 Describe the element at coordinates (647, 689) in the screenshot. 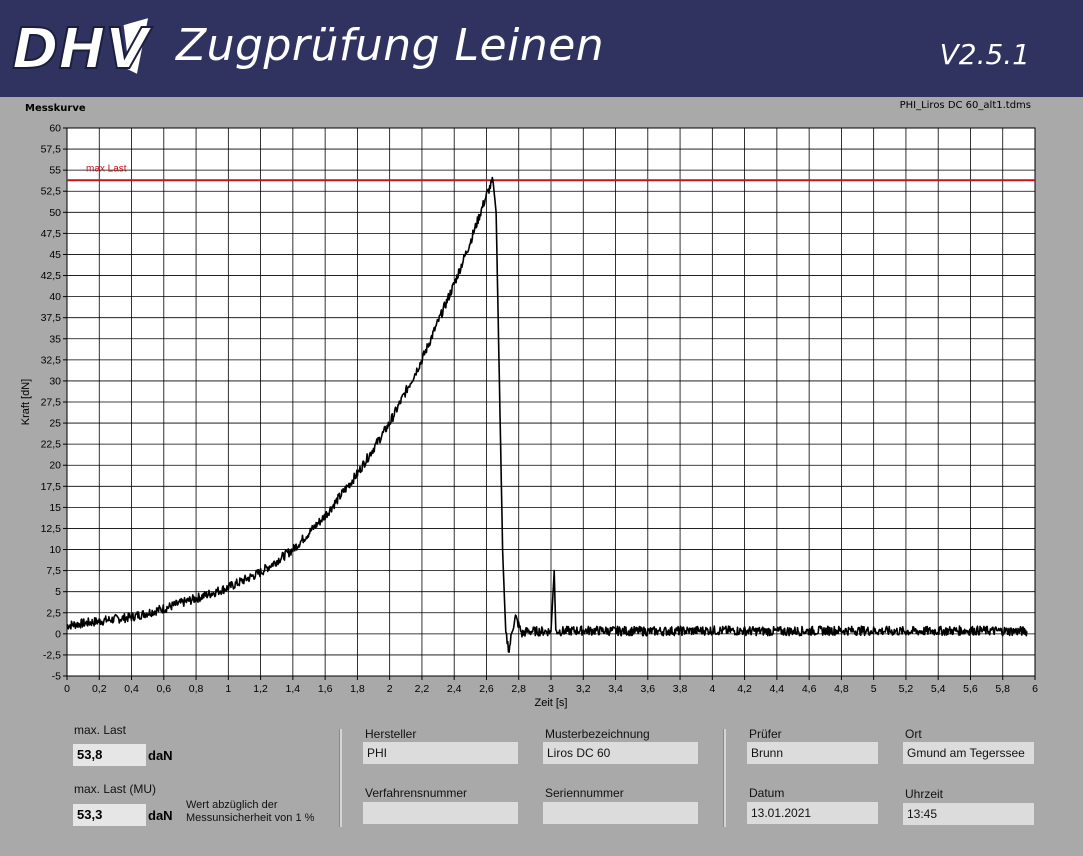

I see `x-tick-label: 3,6` at that location.